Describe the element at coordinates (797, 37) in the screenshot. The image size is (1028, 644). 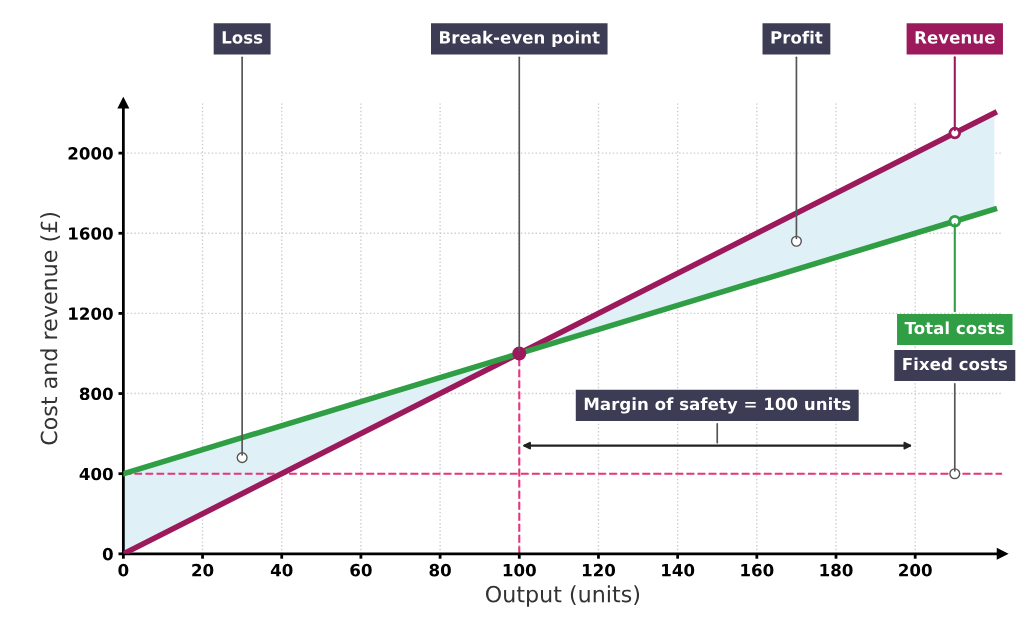
I see `annotation: Profit` at that location.